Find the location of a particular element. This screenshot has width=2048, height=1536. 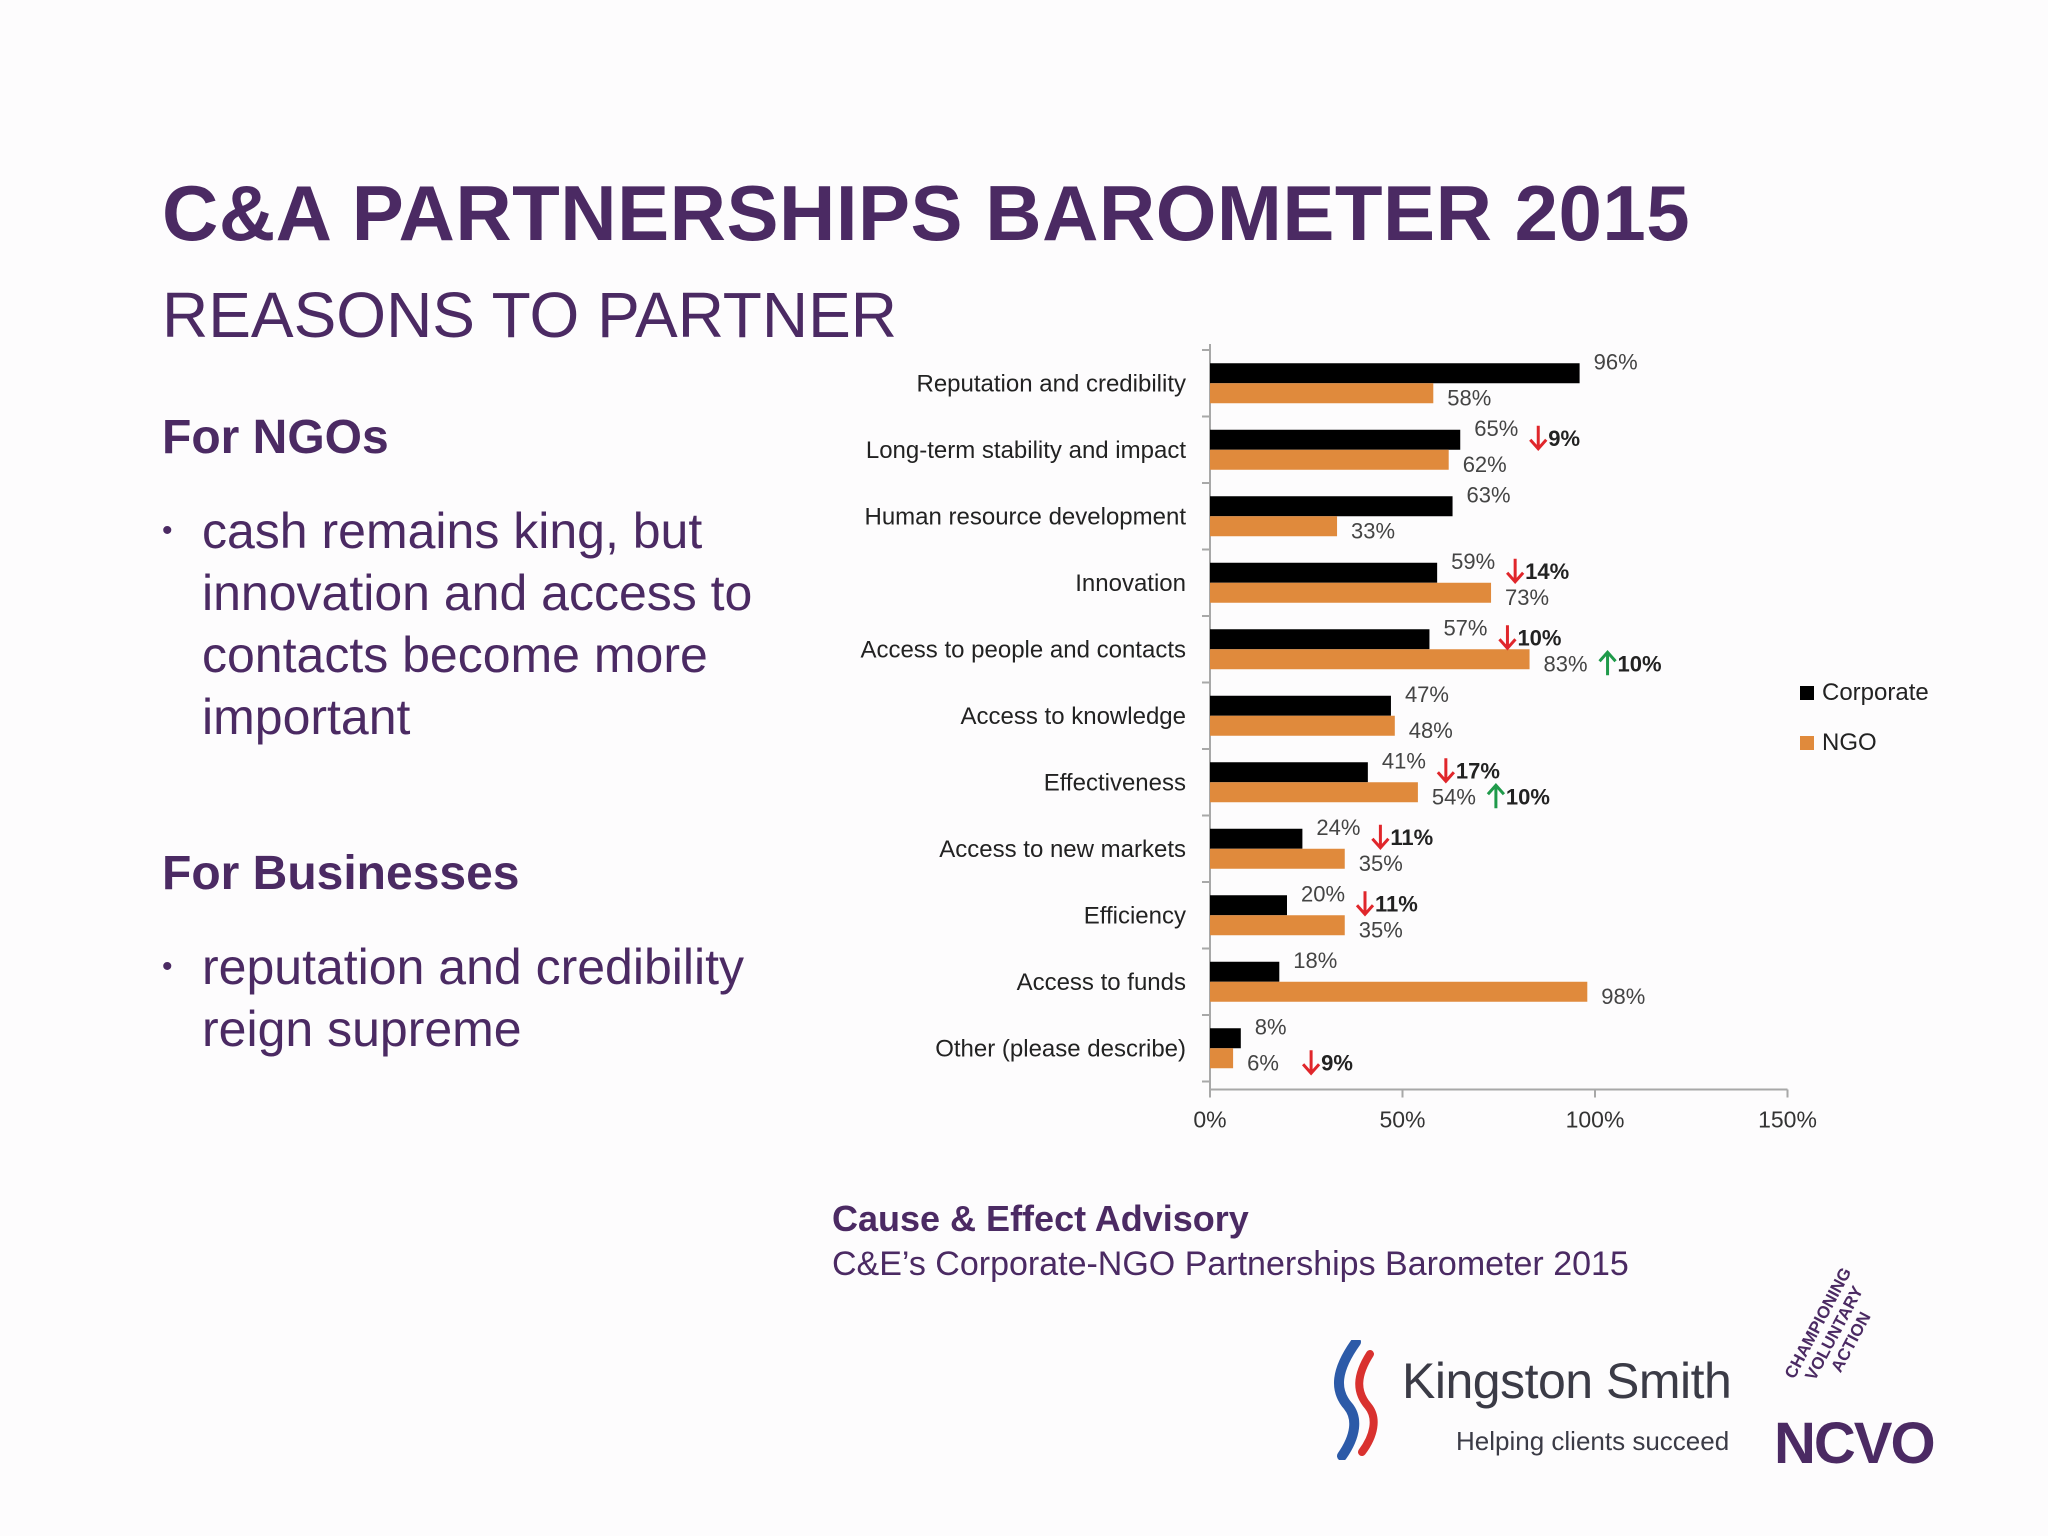

data-label-corporate: 8% is located at coordinates (1271, 1026).